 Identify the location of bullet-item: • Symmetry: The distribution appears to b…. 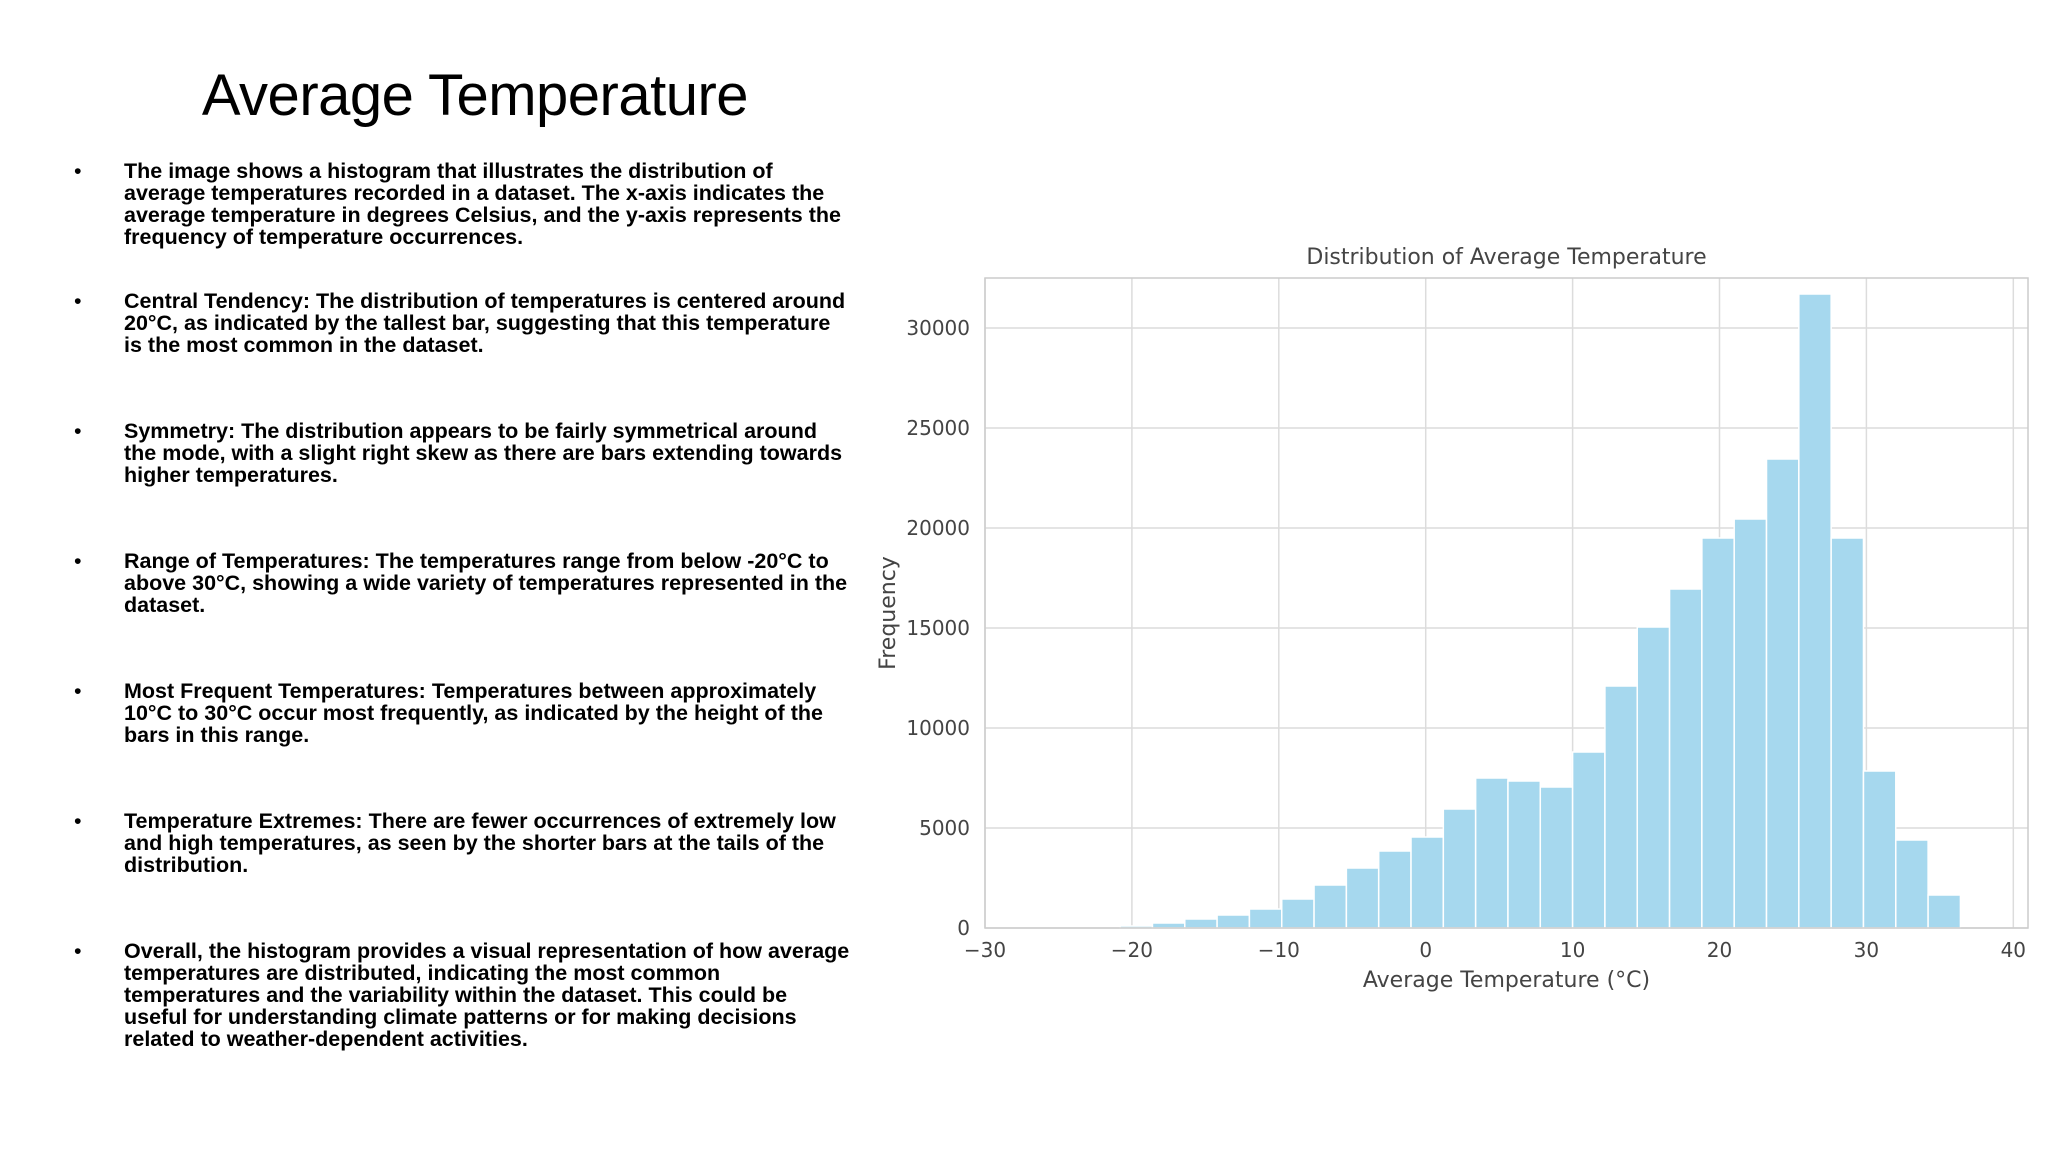
(460, 485).